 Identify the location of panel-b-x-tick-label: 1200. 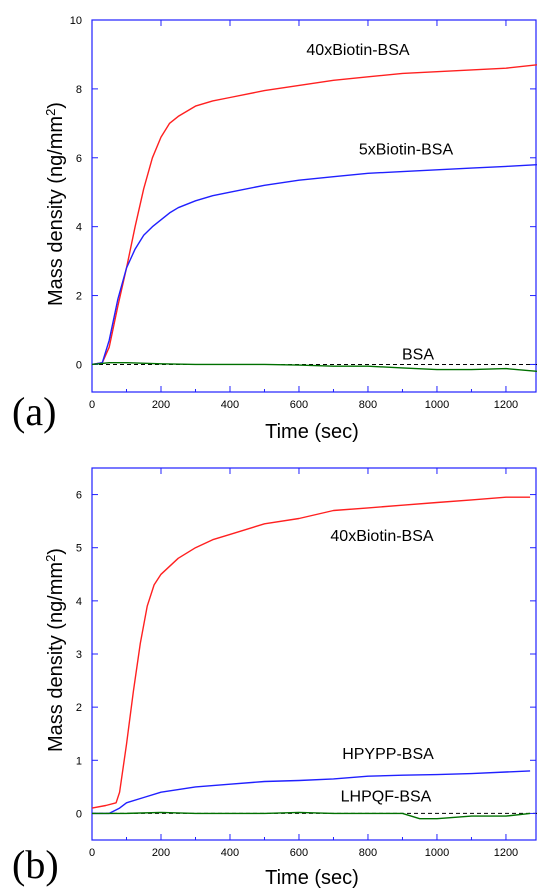
(506, 853).